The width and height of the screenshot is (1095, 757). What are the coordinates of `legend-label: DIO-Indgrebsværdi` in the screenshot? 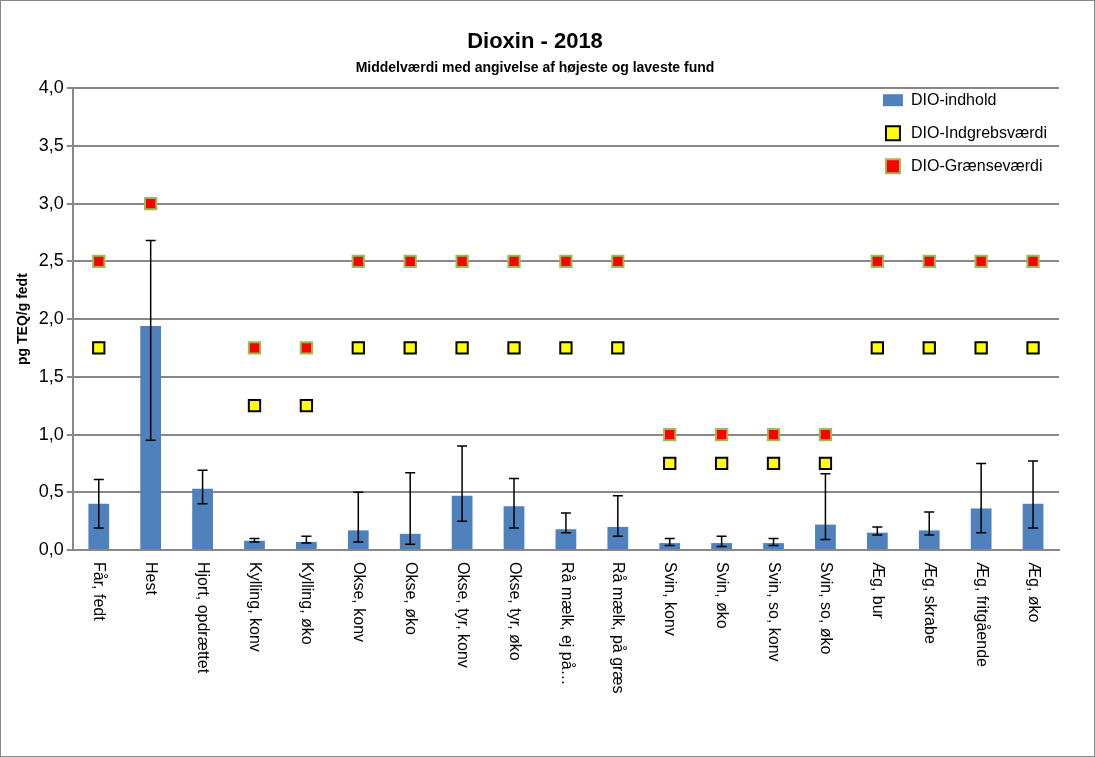 It's located at (978, 132).